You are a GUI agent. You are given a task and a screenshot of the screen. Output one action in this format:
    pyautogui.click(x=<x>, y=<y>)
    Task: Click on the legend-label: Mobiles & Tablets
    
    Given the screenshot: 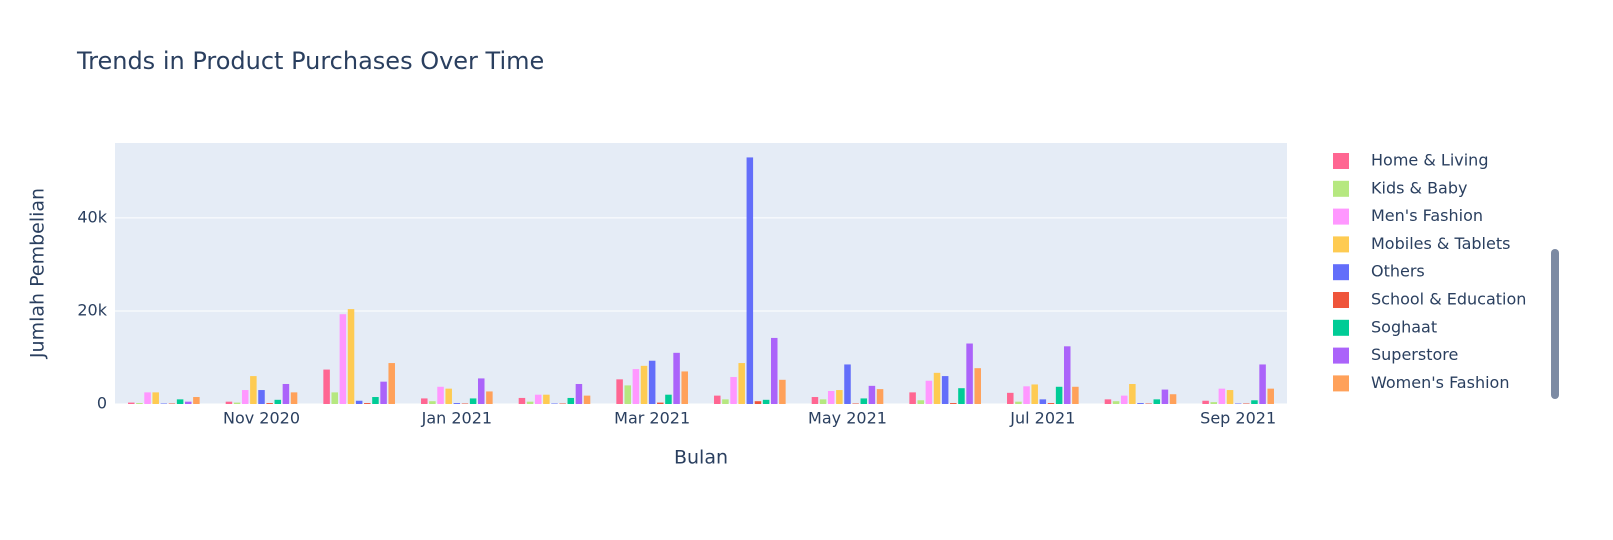 What is the action you would take?
    pyautogui.click(x=1440, y=243)
    